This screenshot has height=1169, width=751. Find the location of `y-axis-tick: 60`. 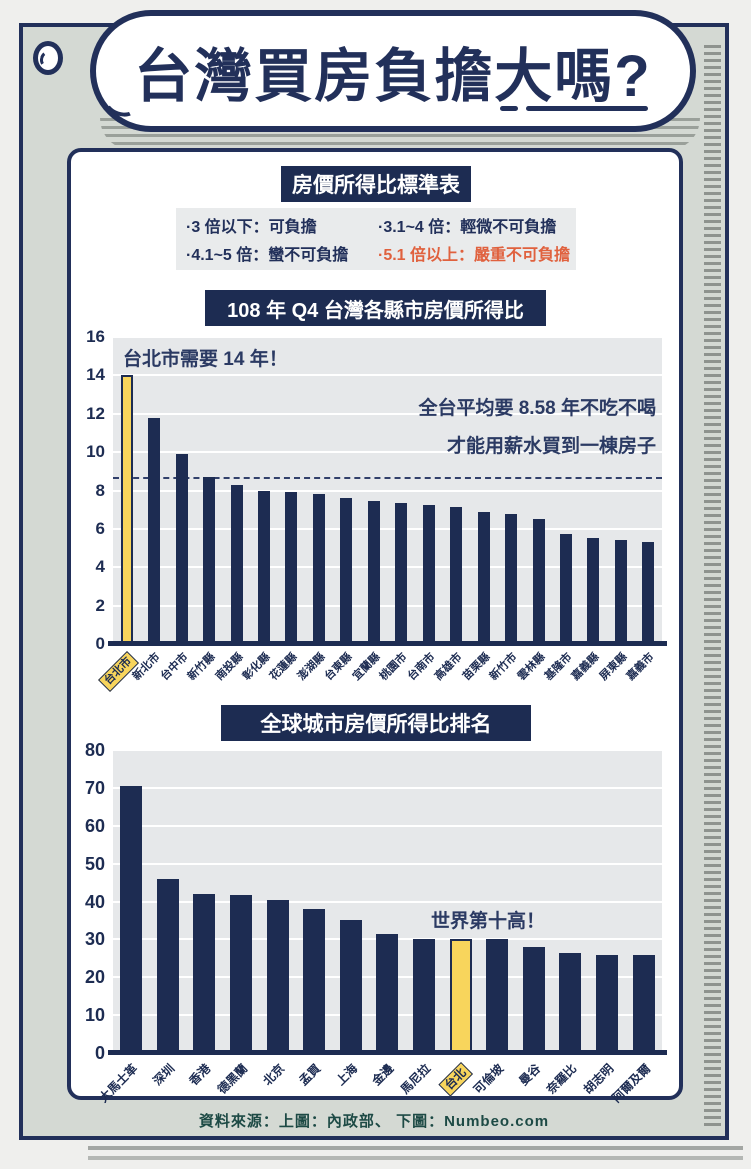

y-axis-tick: 60 is located at coordinates (94, 825).